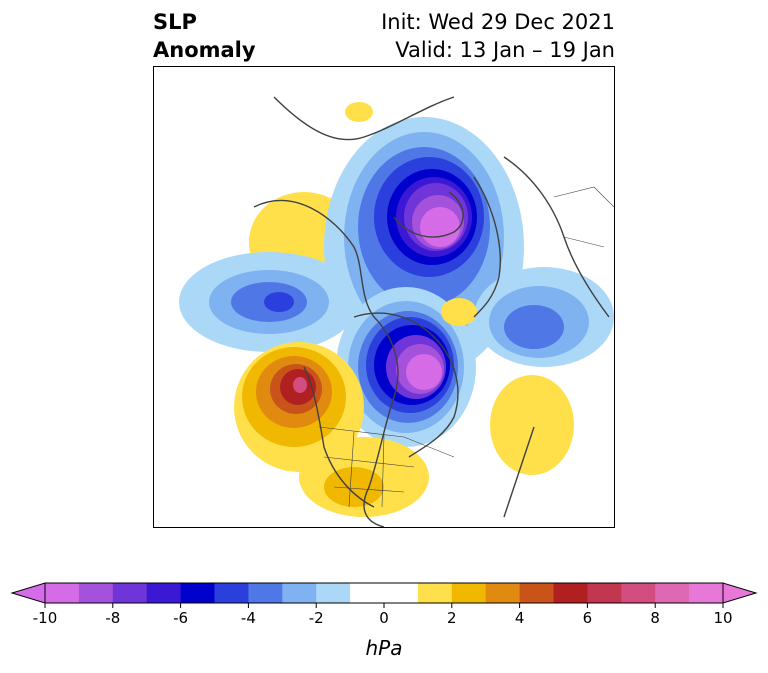  Describe the element at coordinates (505, 50) in the screenshot. I see `valid-range: Valid: 13 Jan – 19 Jan` at that location.